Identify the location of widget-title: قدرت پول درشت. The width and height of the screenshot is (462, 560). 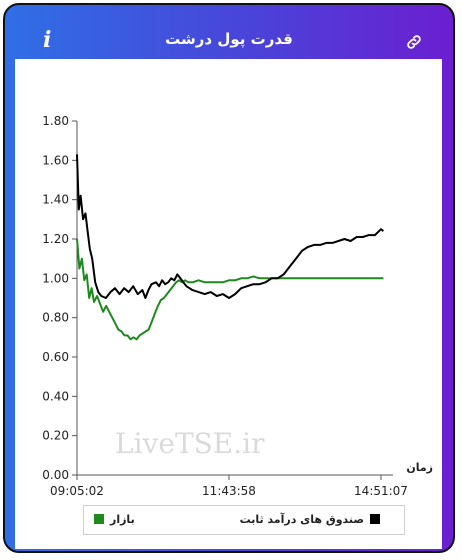
(229, 39).